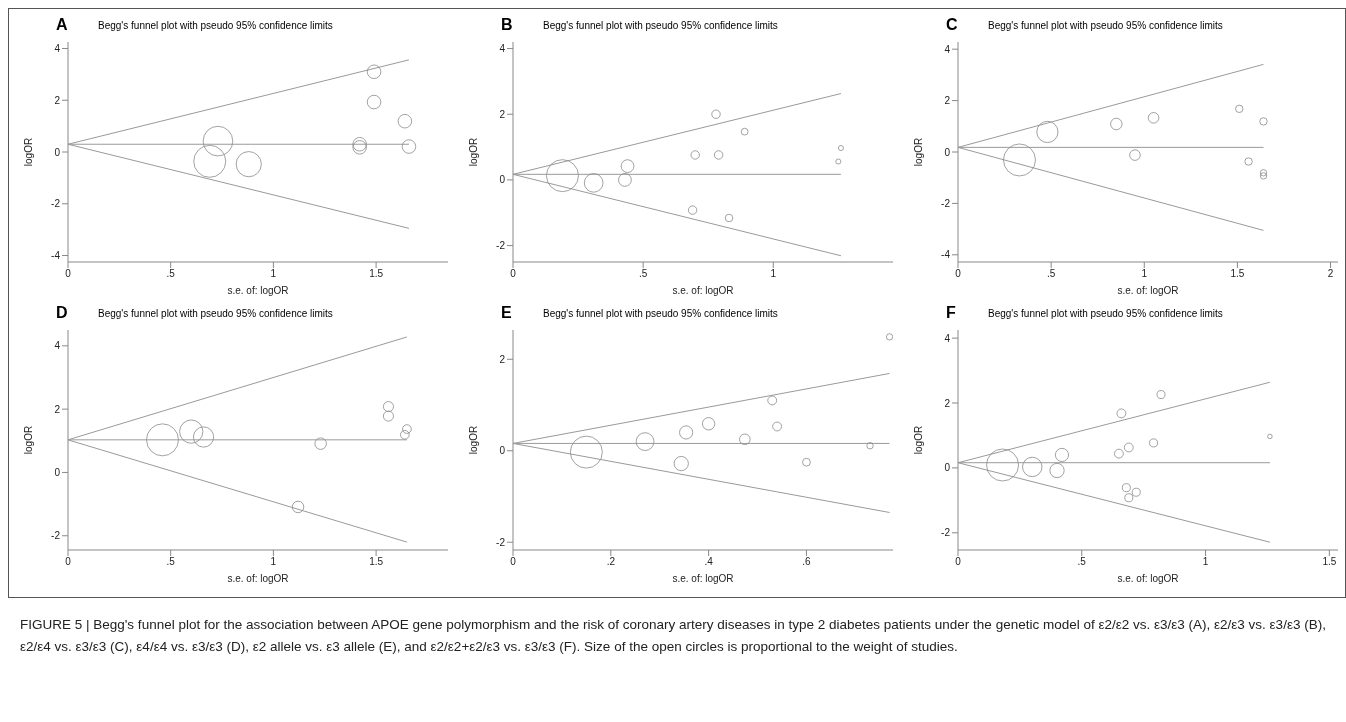 The image size is (1346, 722). Describe the element at coordinates (62, 313) in the screenshot. I see `text: D` at that location.